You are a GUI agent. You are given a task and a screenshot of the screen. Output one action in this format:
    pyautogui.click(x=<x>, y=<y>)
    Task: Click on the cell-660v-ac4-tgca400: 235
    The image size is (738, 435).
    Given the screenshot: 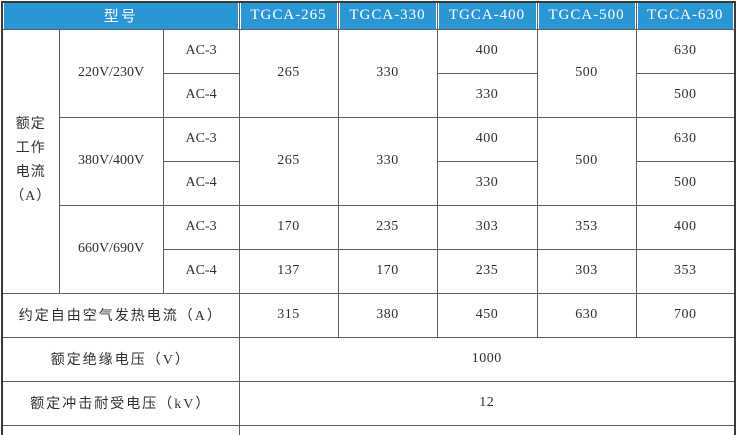 What is the action you would take?
    pyautogui.click(x=487, y=271)
    